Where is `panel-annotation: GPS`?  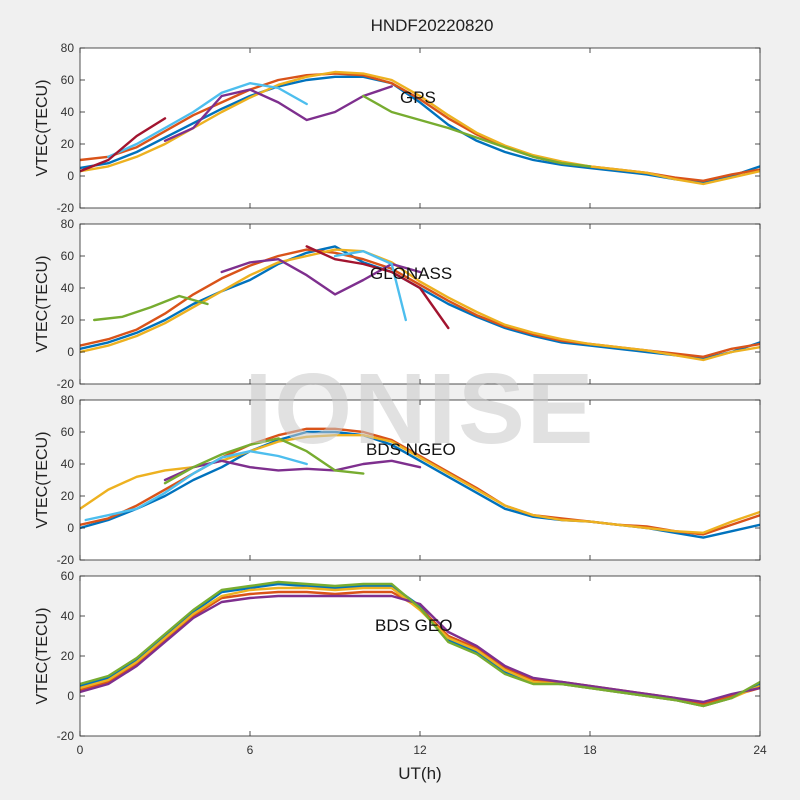
panel-annotation: GPS is located at coordinates (418, 97).